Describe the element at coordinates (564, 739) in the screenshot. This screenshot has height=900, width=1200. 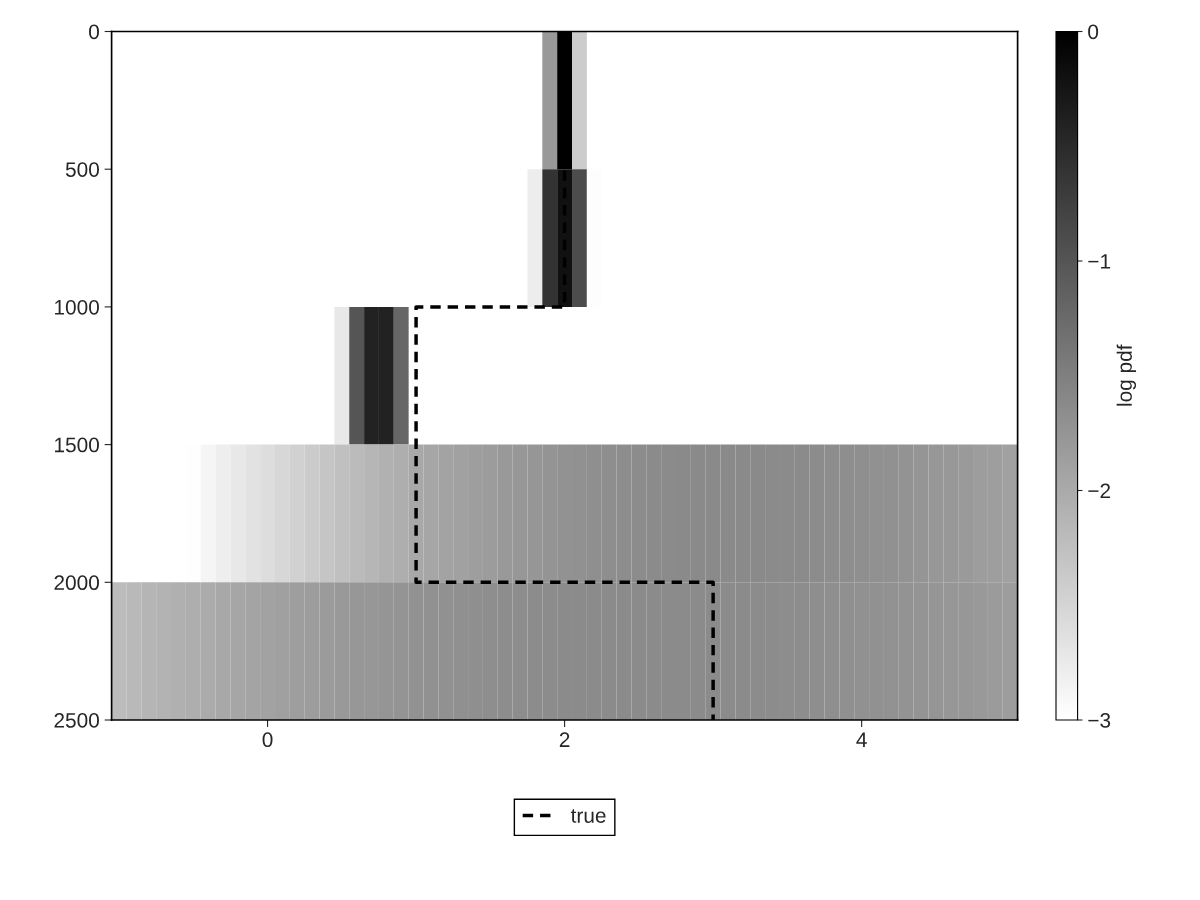
I see `x-tick-label: 2` at that location.